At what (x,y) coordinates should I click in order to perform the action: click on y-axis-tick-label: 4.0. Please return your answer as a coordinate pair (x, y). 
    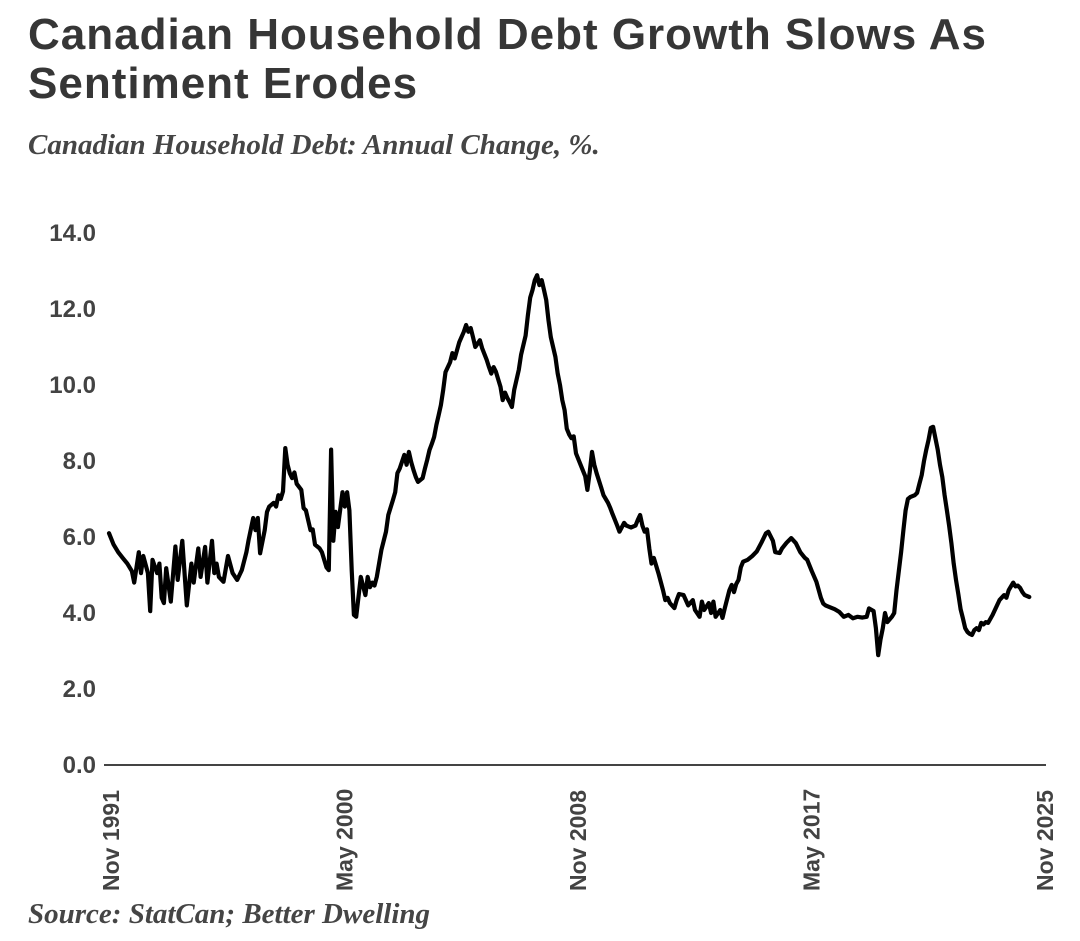
    Looking at the image, I should click on (79, 613).